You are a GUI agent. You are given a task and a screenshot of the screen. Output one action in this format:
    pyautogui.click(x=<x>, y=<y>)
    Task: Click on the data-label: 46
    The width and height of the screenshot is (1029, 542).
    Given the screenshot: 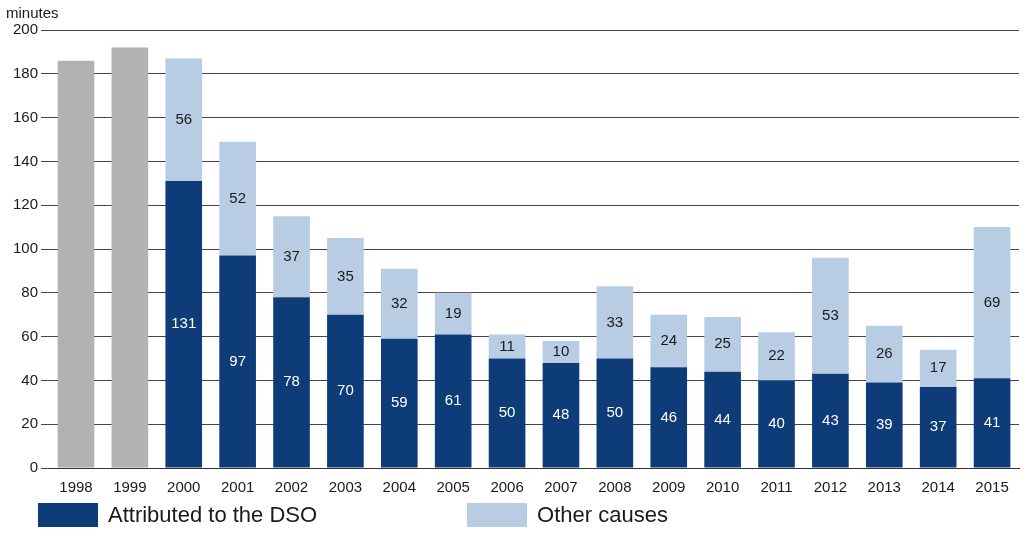 What is the action you would take?
    pyautogui.click(x=669, y=416)
    